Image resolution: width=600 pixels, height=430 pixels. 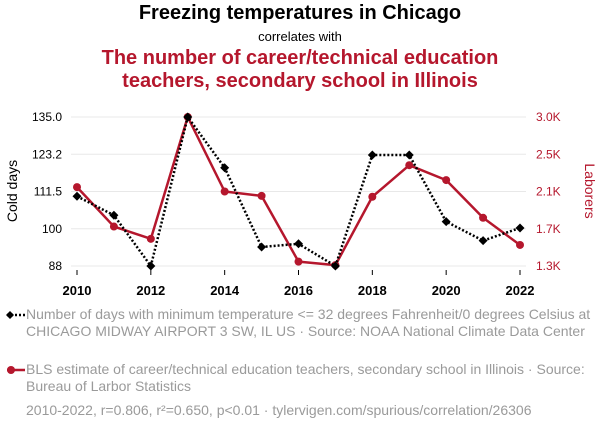 I want to click on right-axis-ticks: 3.0K 2.5K 2.1K 1.7K 1.3K, so click(x=548, y=191).